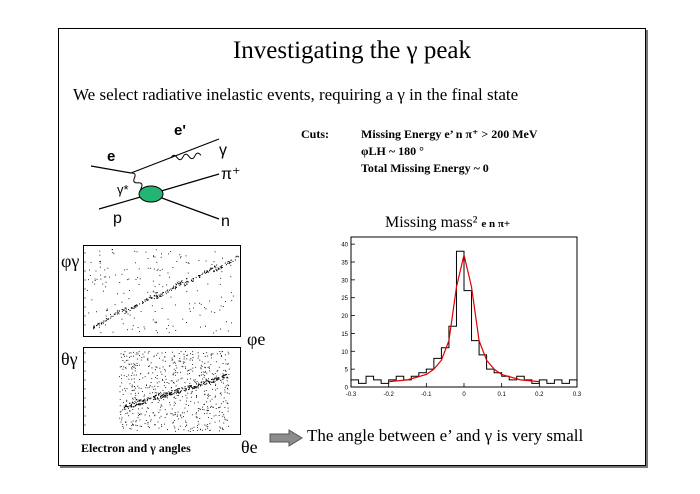 The height and width of the screenshot is (494, 700). Describe the element at coordinates (225, 221) in the screenshot. I see `label-n: n` at that location.